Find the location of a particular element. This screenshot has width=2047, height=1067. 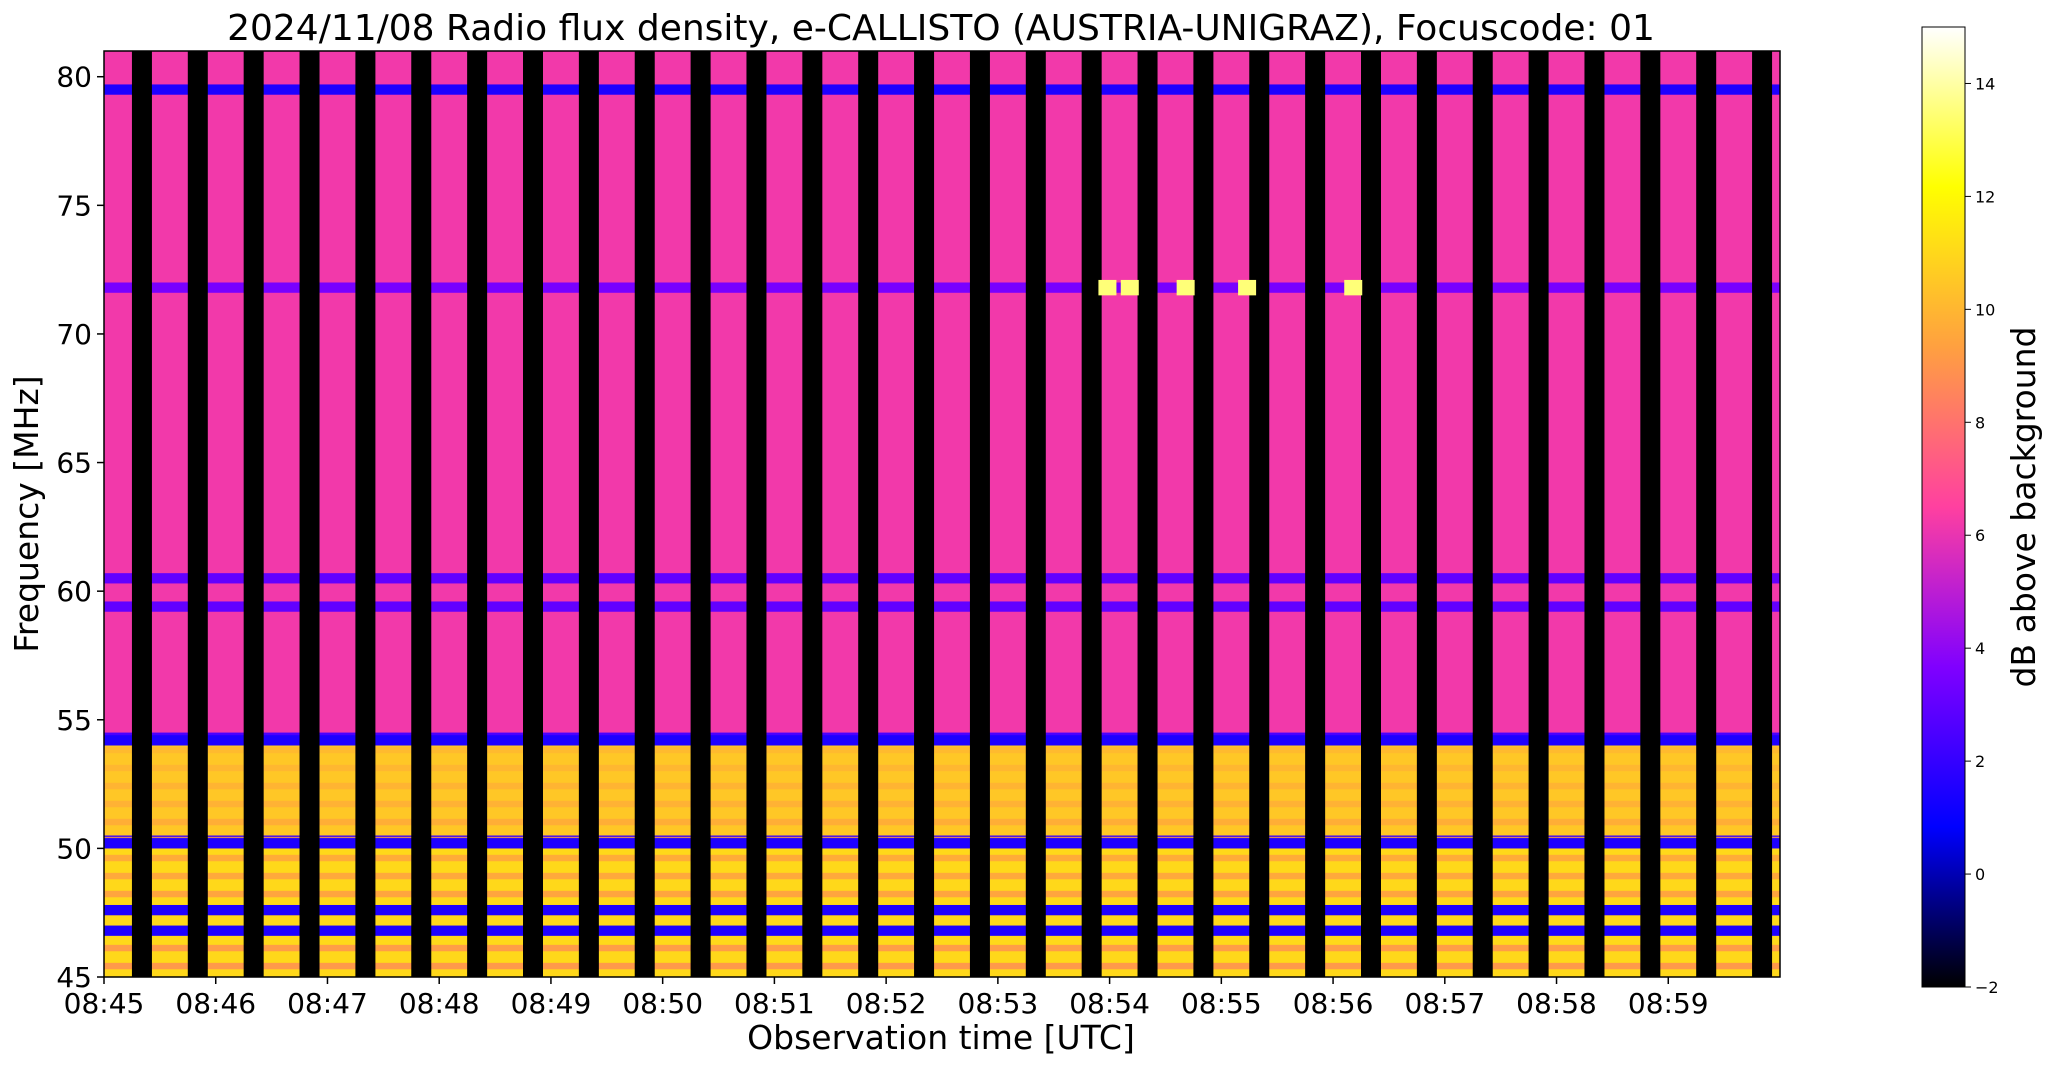

colorbar-ticks: −2 0 2 4 6 8 10 12 14 is located at coordinates (1982, 535).